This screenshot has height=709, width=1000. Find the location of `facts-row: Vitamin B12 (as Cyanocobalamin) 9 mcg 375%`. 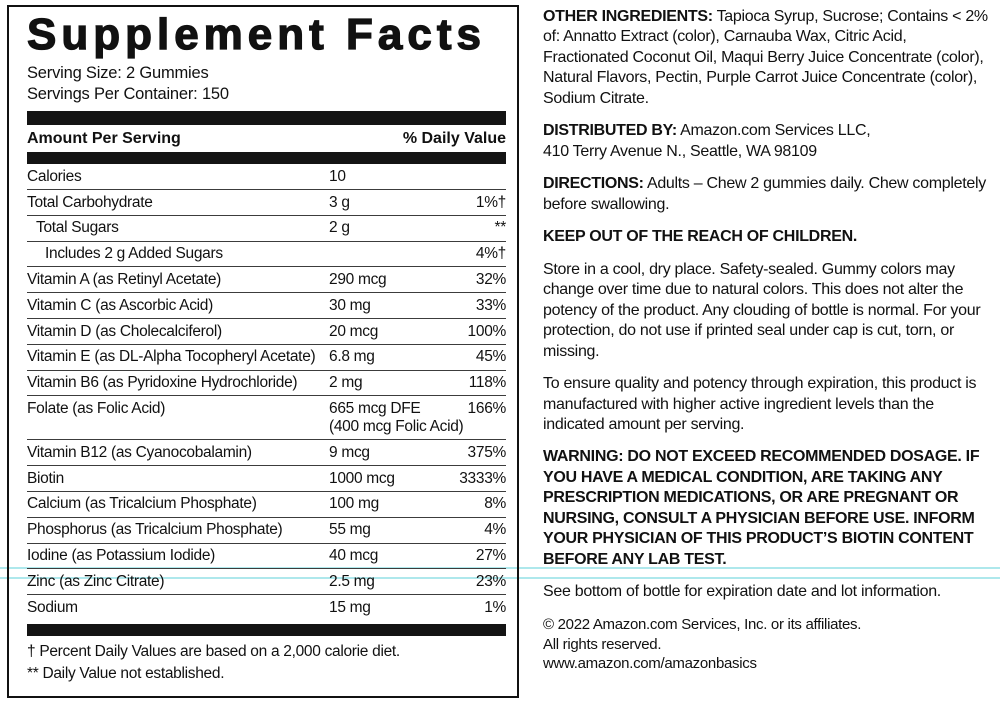

facts-row: Vitamin B12 (as Cyanocobalamin) 9 mcg 375% is located at coordinates (266, 453).